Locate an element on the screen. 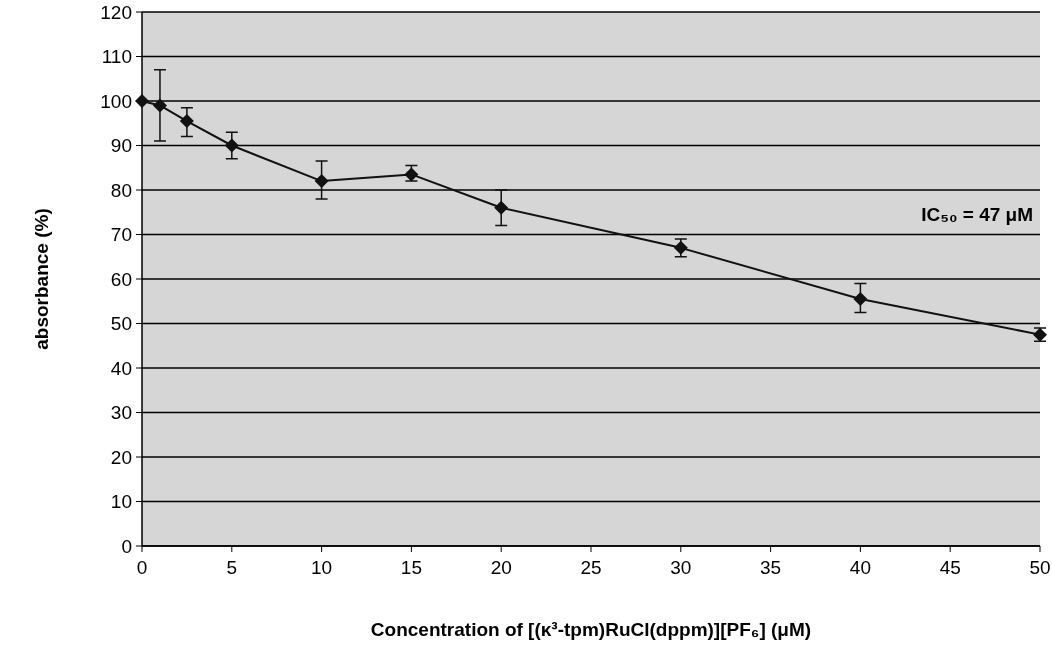  x-tick-label: 5 is located at coordinates (232, 567).